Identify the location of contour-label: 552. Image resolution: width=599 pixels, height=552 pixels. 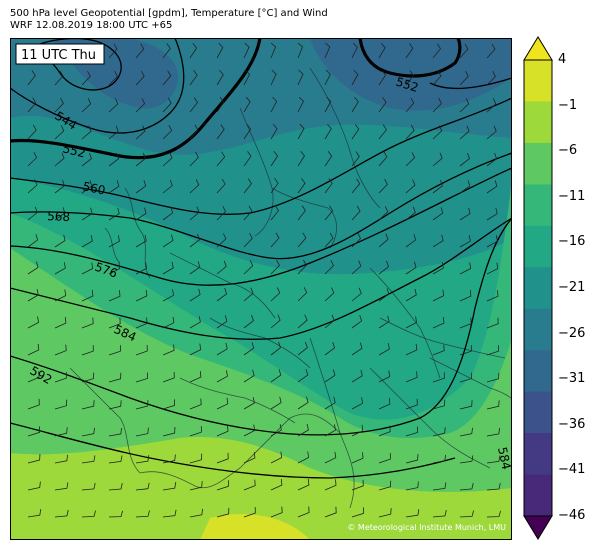
(74, 150).